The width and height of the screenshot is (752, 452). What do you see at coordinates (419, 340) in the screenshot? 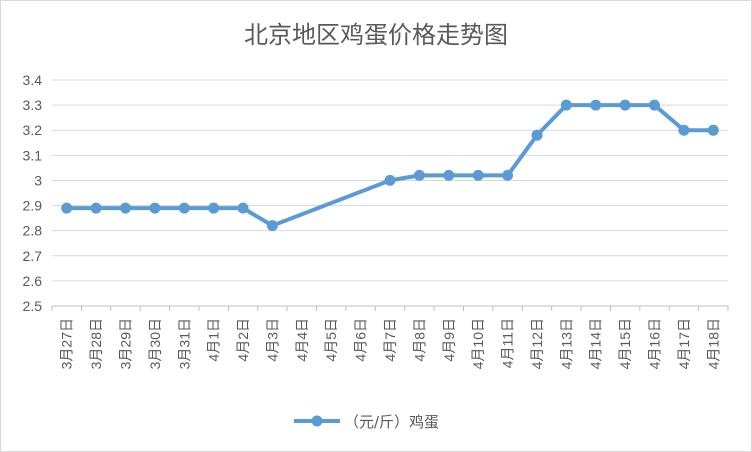
I see `x-tick-label: 4月8日` at bounding box center [419, 340].